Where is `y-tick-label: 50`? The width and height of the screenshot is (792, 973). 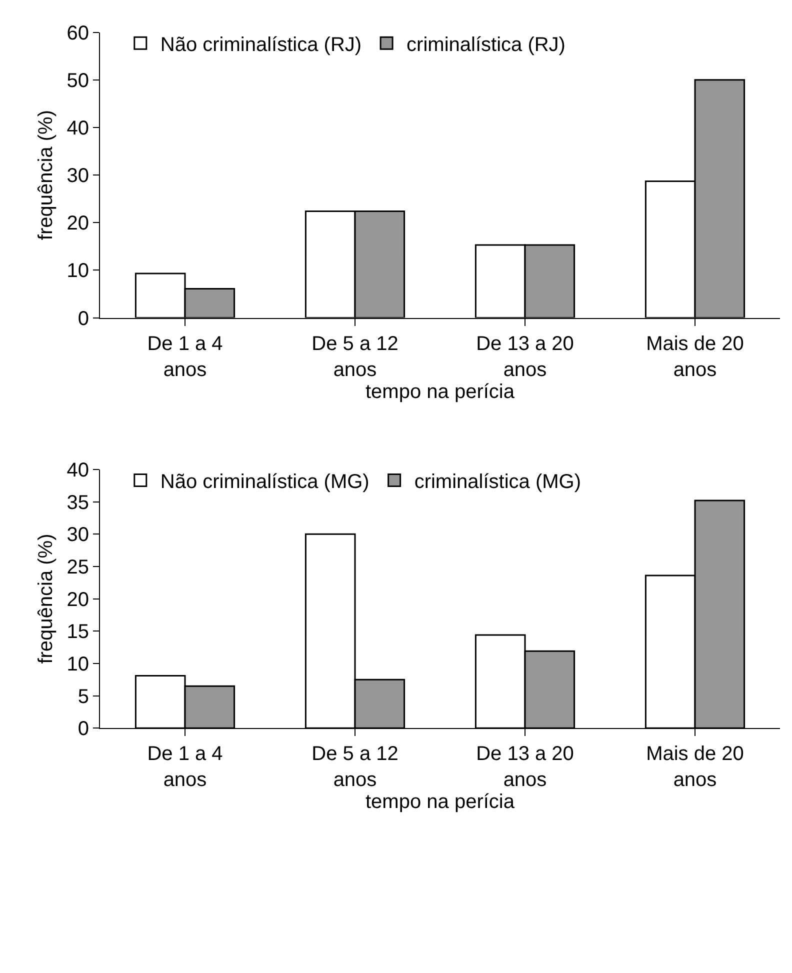 y-tick-label: 50 is located at coordinates (77, 81).